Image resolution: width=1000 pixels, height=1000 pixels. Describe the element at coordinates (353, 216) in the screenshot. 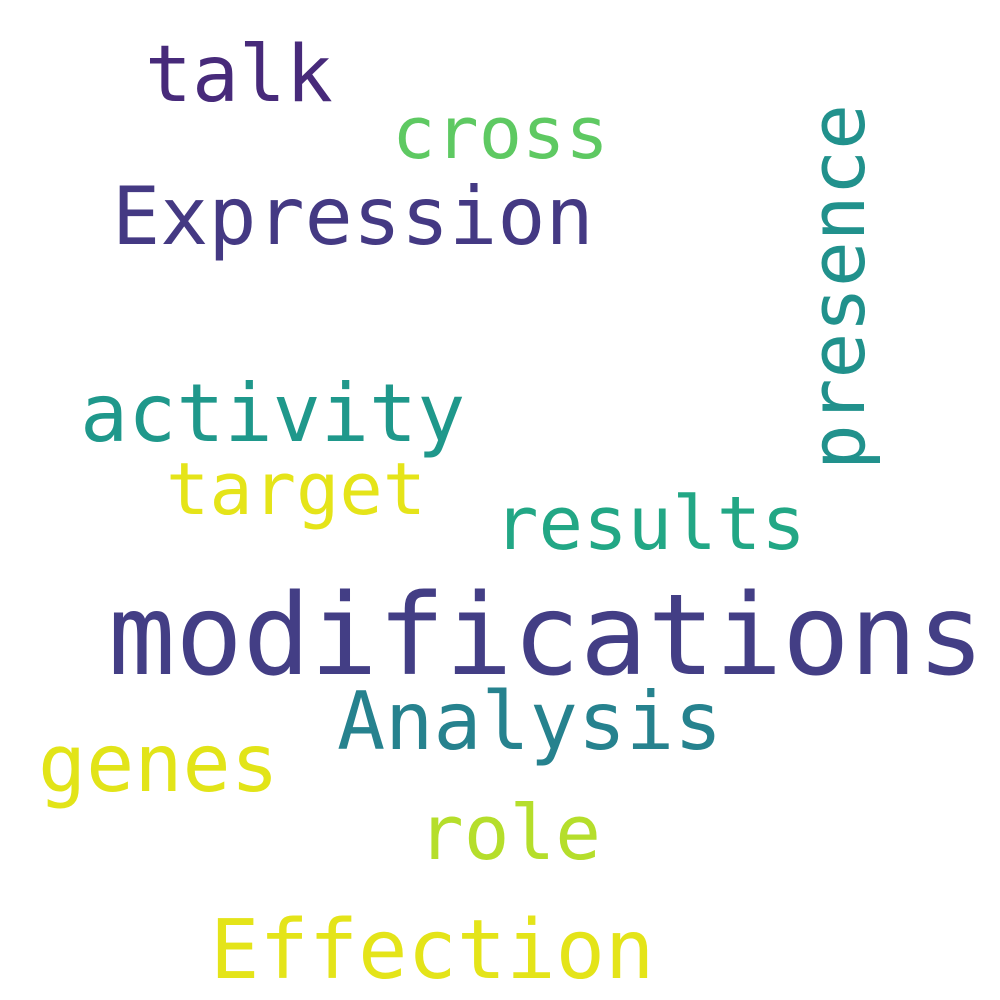

I see `word-expression: Expression` at that location.